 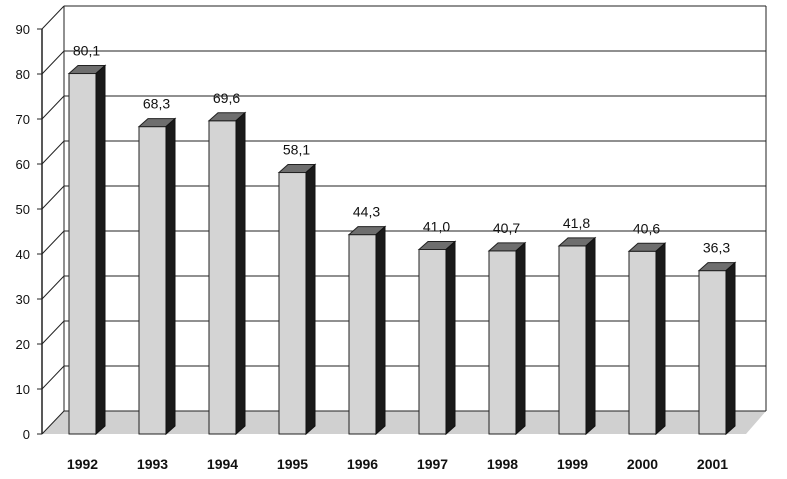 I want to click on data-label: 58,1, so click(x=296, y=150).